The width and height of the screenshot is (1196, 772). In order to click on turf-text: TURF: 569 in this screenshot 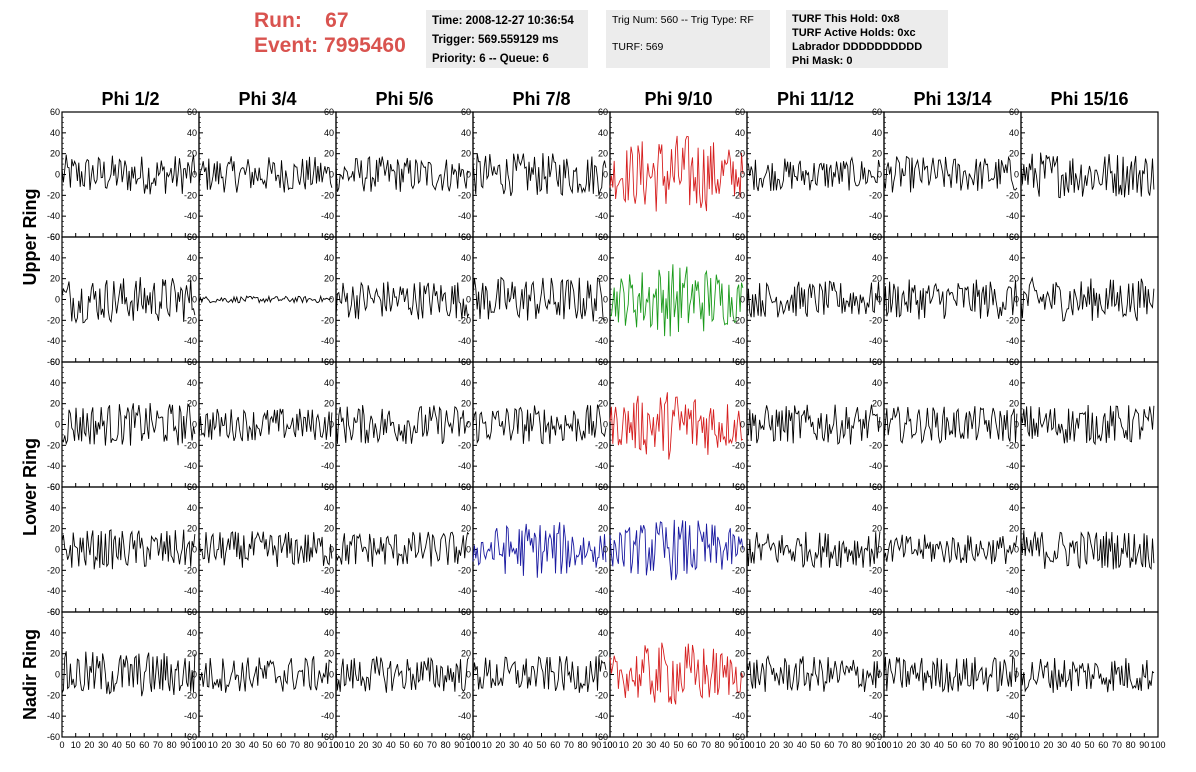, I will do `click(638, 47)`.